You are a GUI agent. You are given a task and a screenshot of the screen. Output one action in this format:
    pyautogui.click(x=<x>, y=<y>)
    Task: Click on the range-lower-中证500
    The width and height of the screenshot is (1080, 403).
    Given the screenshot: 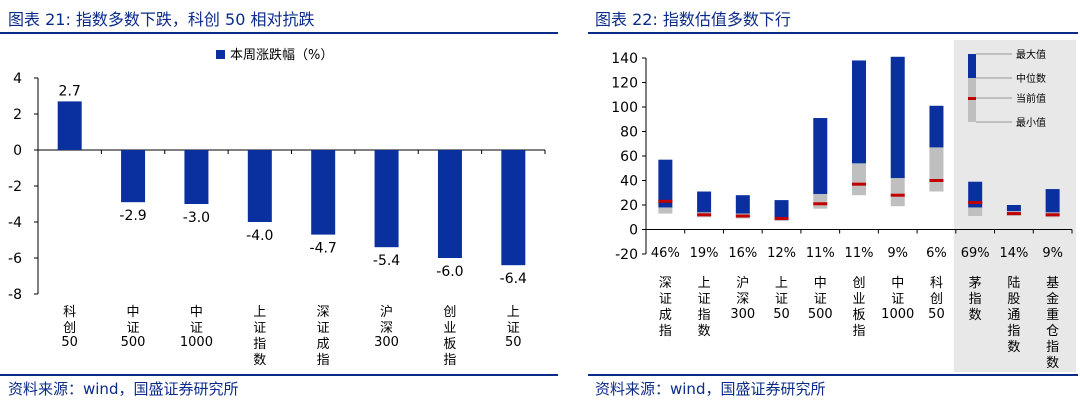 What is the action you would take?
    pyautogui.click(x=820, y=201)
    